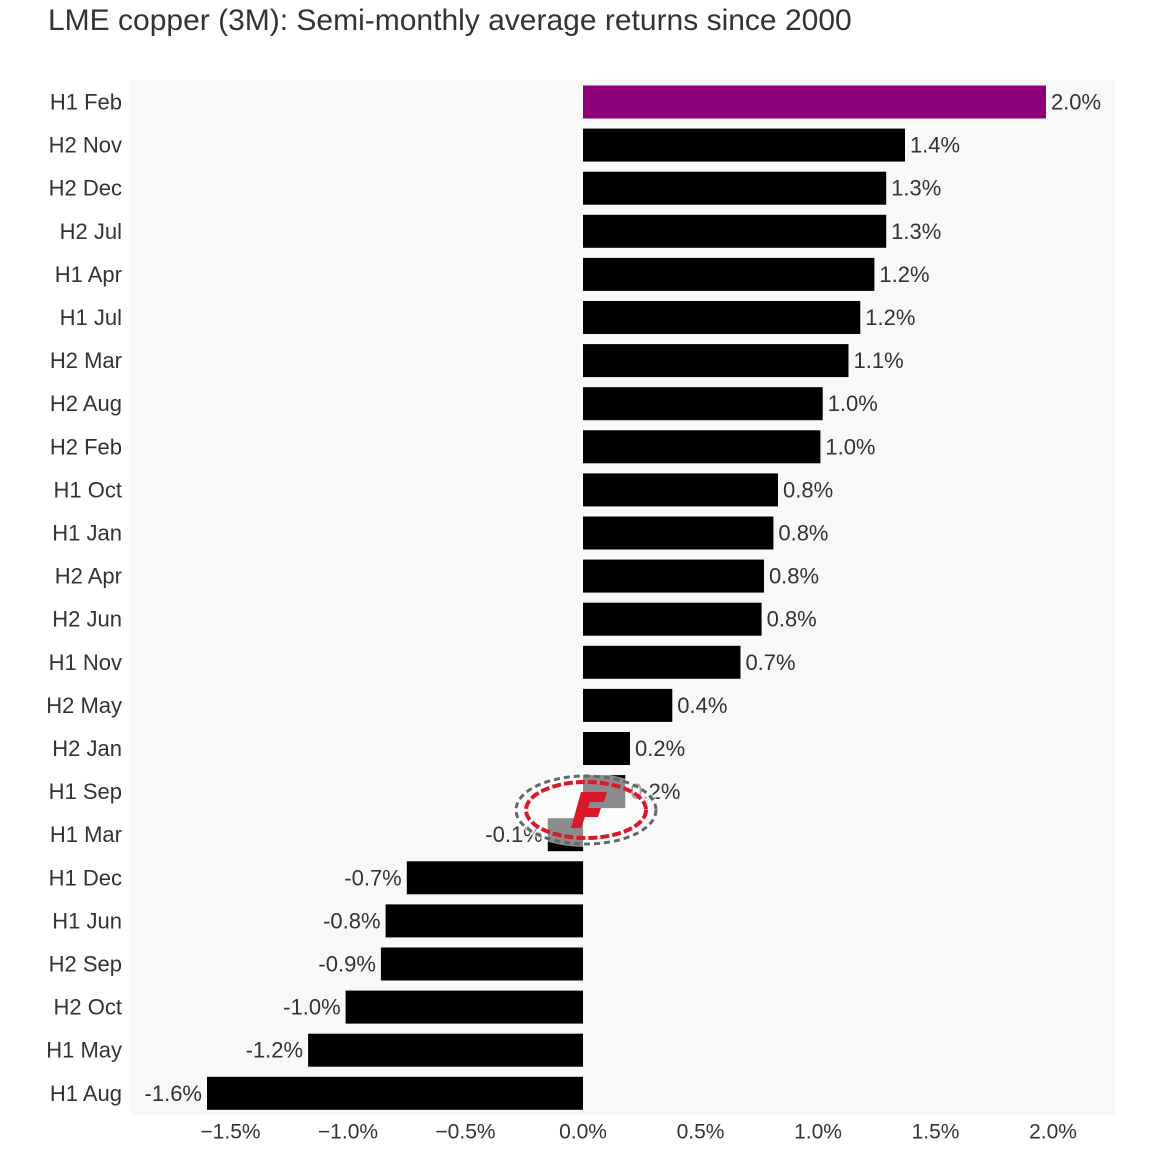 Image resolution: width=1170 pixels, height=1150 pixels. What do you see at coordinates (84, 1050) in the screenshot?
I see `category-label: H1 May` at bounding box center [84, 1050].